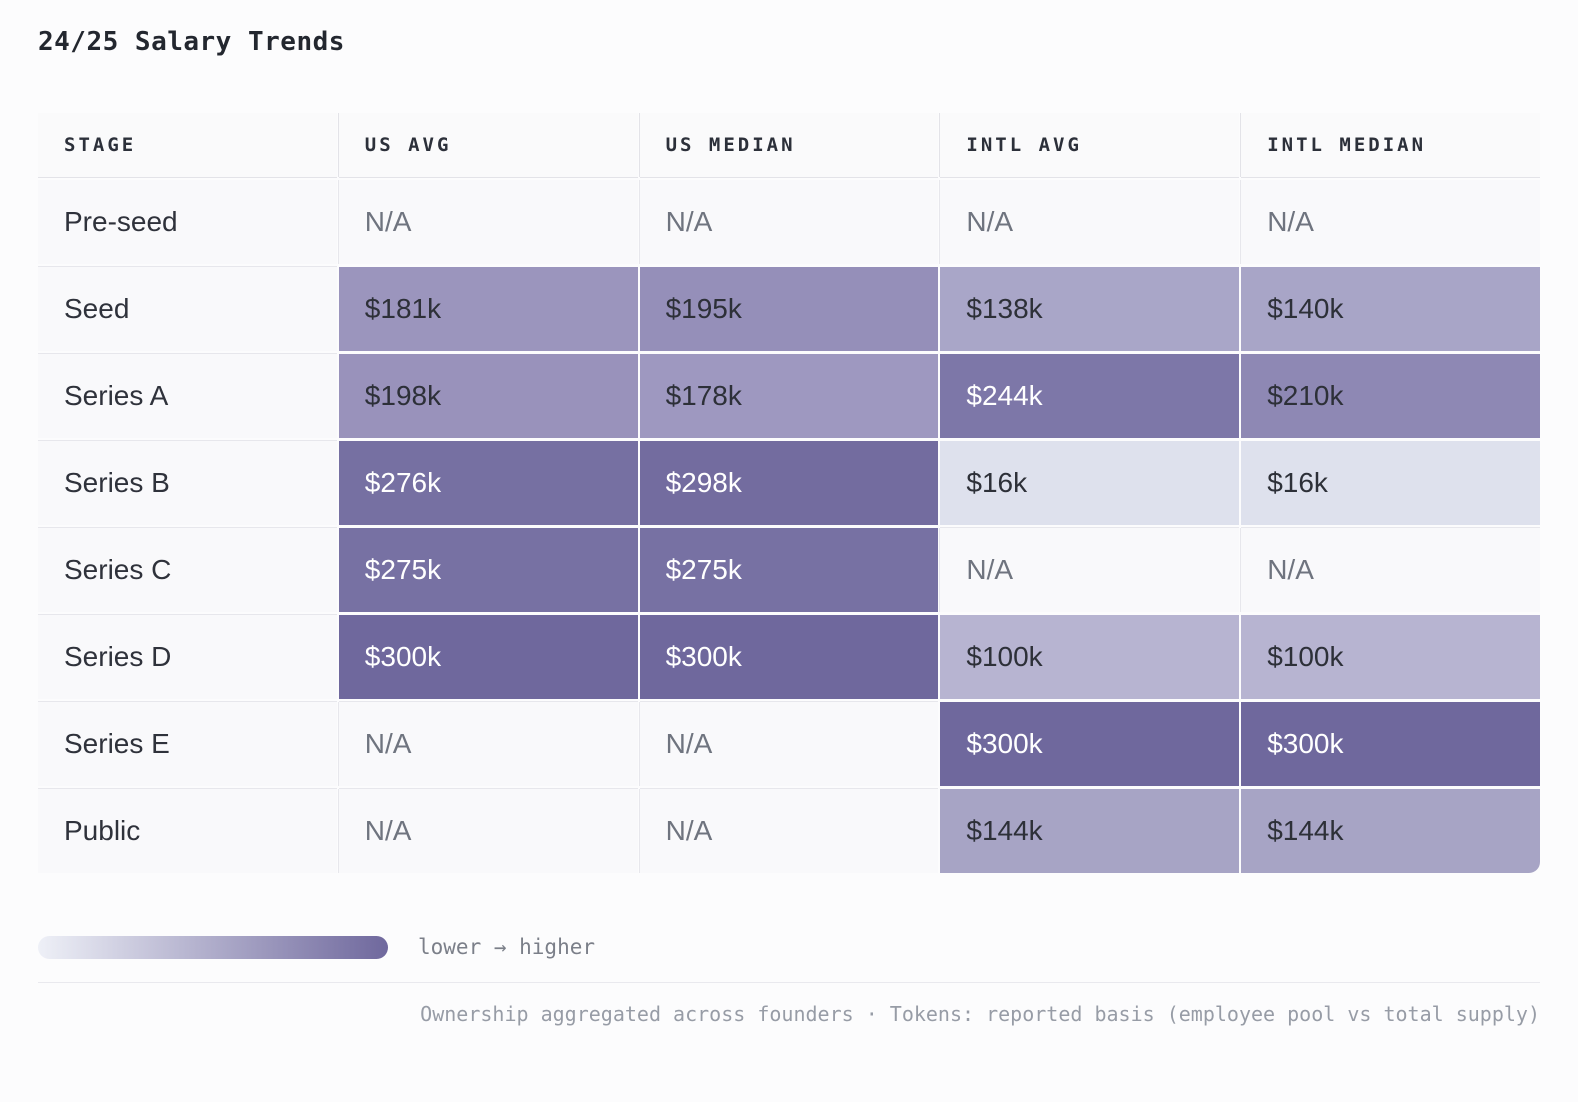  What do you see at coordinates (187, 744) in the screenshot?
I see `row-label-series-e: Series E` at bounding box center [187, 744].